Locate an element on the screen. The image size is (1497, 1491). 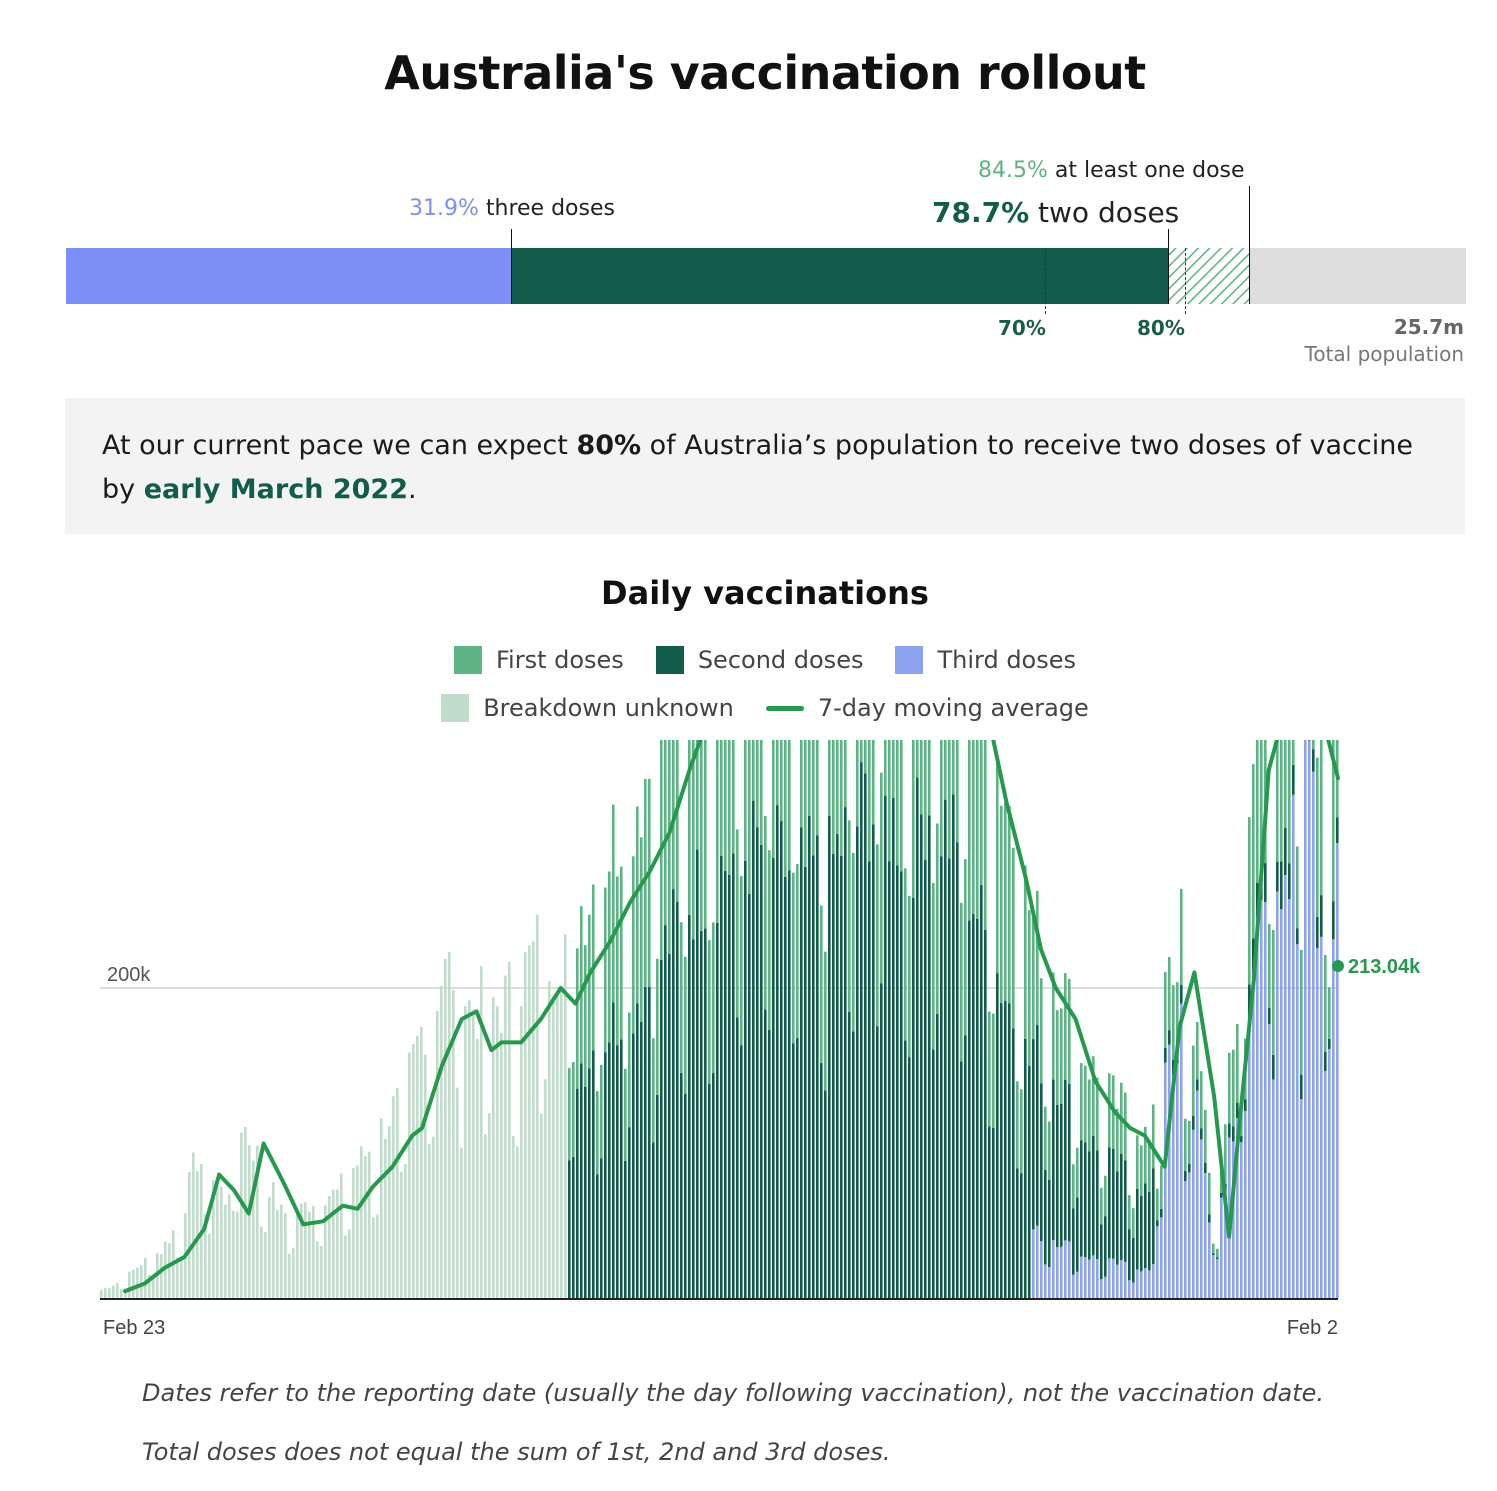
one-dose-pct: 84.5% is located at coordinates (1013, 170).